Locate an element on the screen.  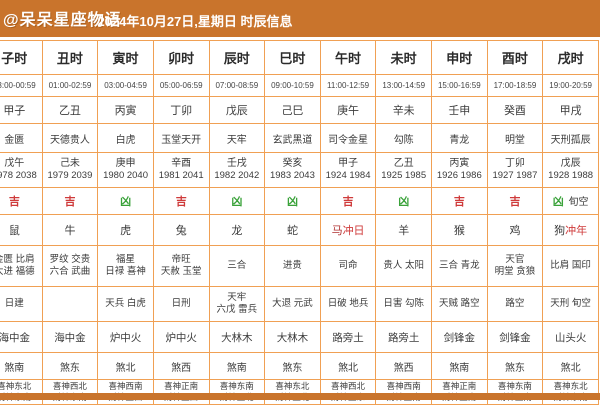
cell-nayin-3: 炉中火 is located at coordinates (181, 337).